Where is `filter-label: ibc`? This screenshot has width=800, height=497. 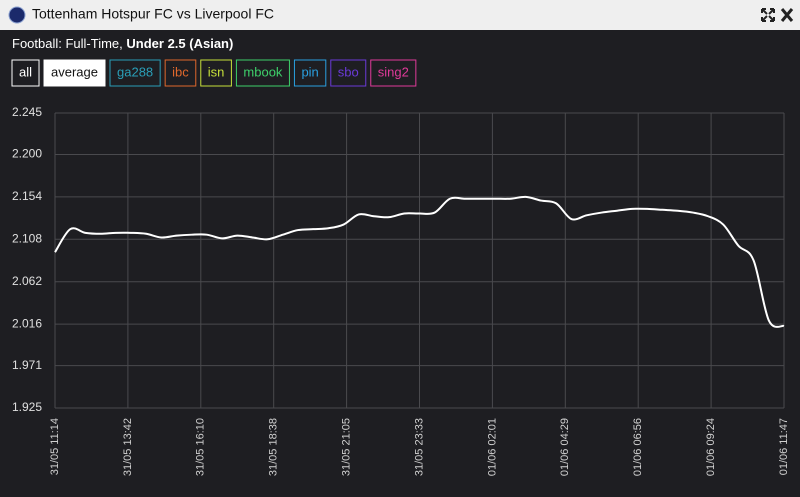 filter-label: ibc is located at coordinates (180, 71).